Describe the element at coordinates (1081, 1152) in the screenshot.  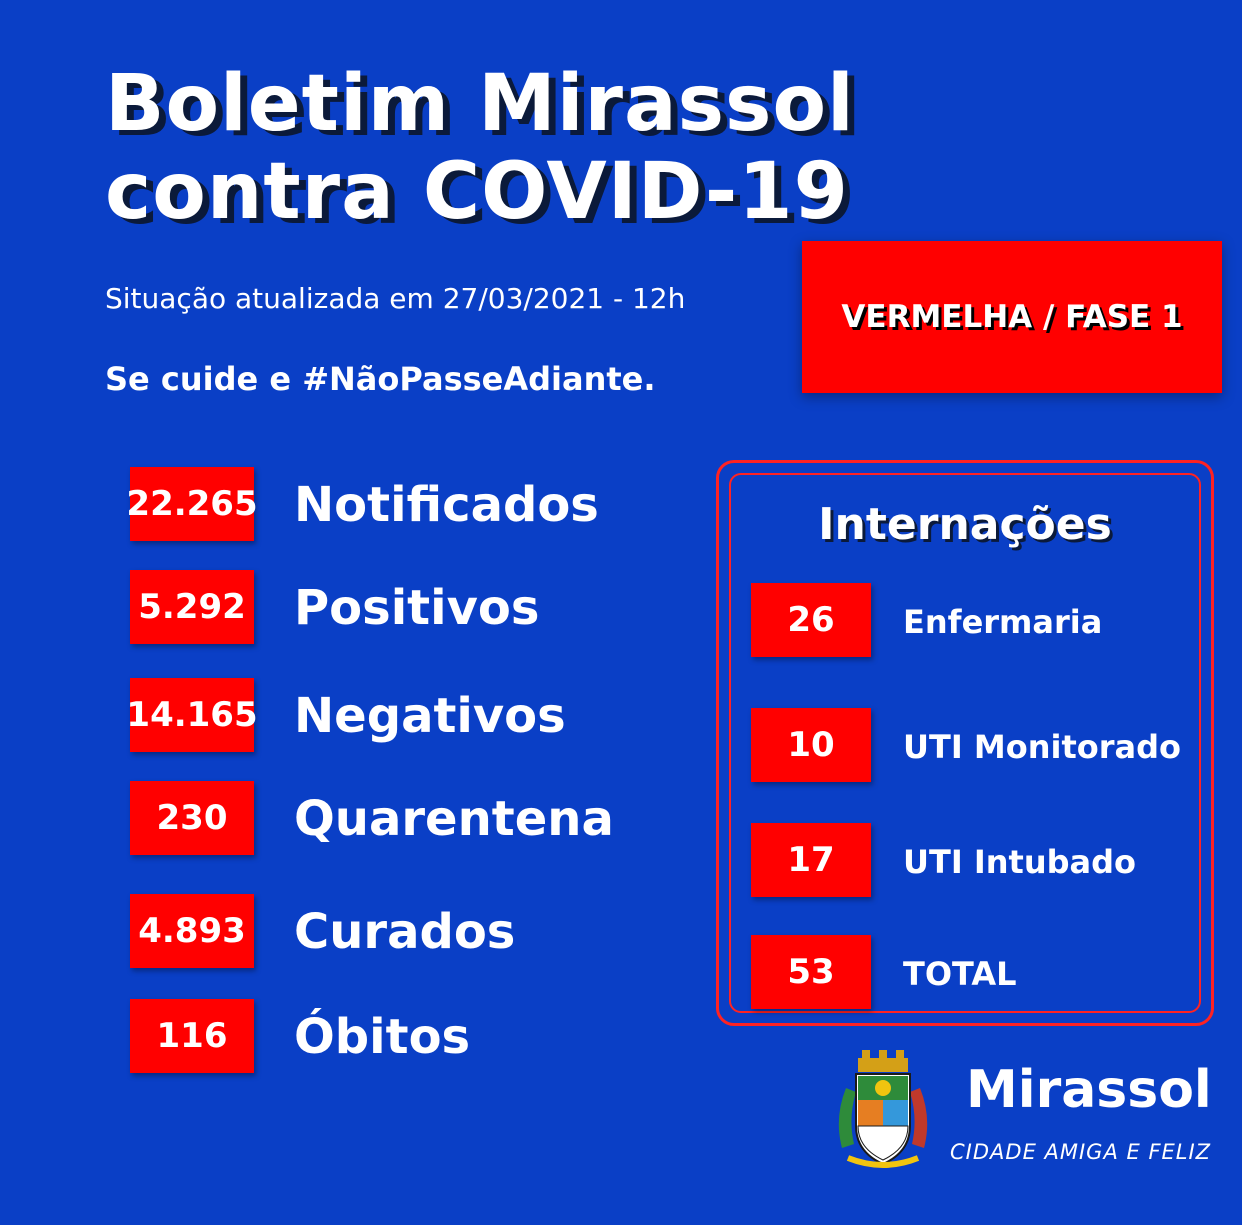
I see `city-tagline: CIDADE AMIGA E FELIZ` at that location.